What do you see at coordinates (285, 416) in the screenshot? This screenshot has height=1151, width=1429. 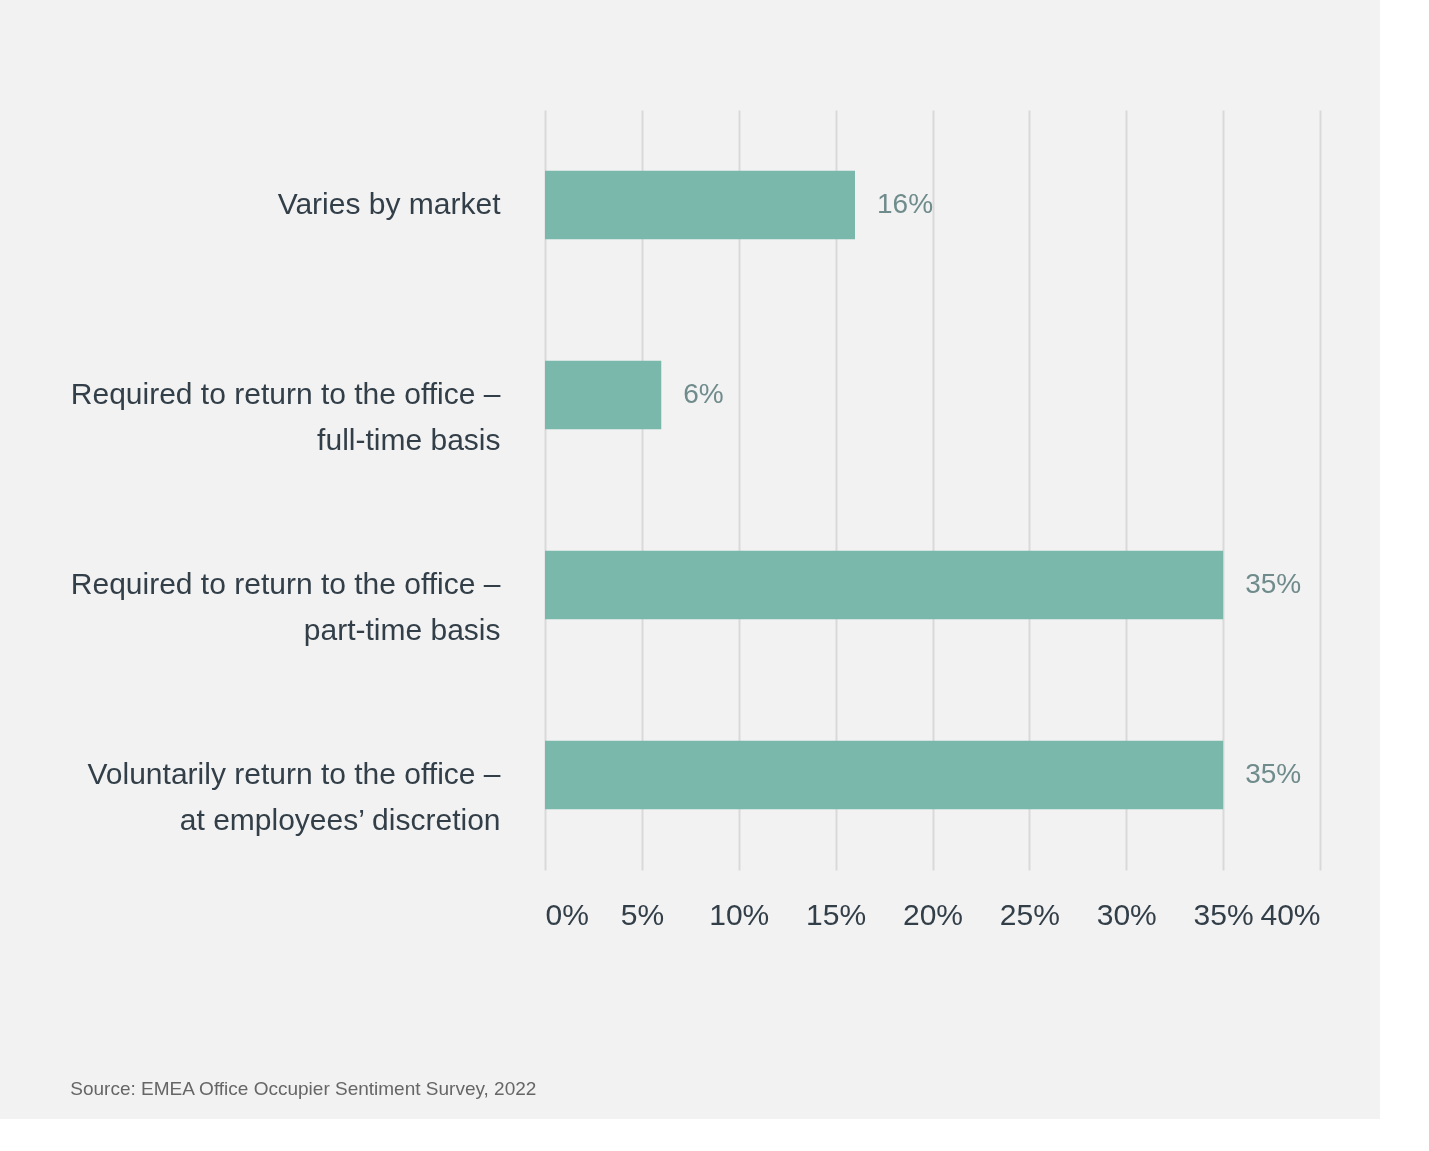 I see `y-tick-label: Required to return to the office – full-time basis` at bounding box center [285, 416].